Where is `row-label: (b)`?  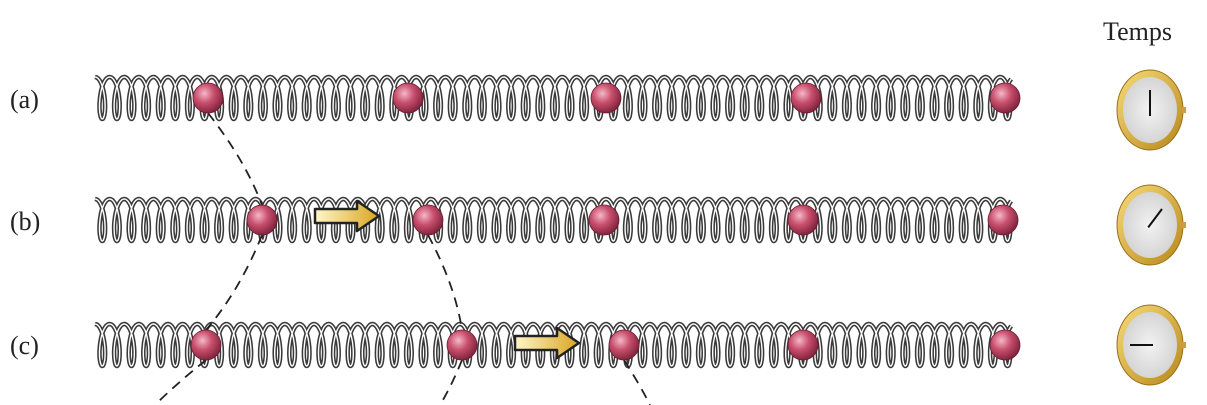 row-label: (b) is located at coordinates (25, 221).